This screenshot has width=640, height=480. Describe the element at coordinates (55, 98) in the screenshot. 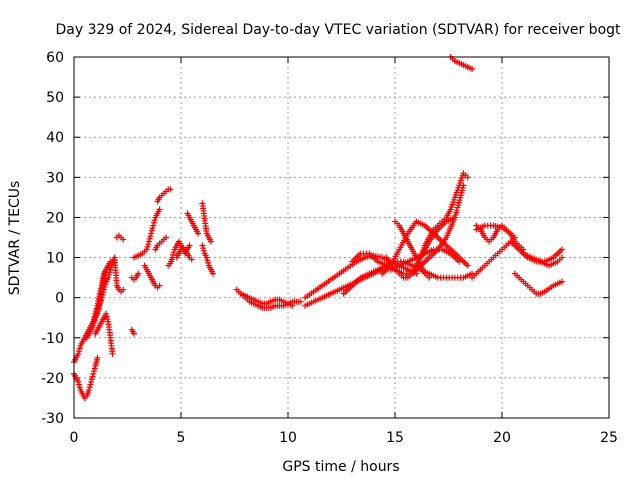

I see `y-tick-label: 50` at that location.